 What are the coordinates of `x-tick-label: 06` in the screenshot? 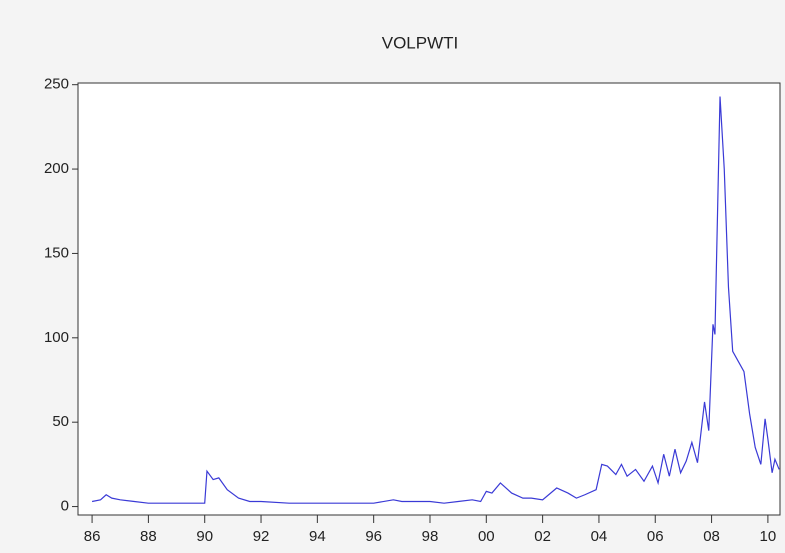 It's located at (655, 536).